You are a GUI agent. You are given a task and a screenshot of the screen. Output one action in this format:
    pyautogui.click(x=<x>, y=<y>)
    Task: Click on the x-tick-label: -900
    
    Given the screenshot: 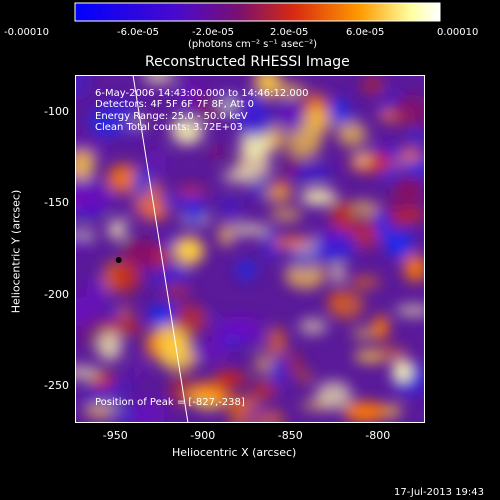 What is the action you would take?
    pyautogui.click(x=203, y=435)
    